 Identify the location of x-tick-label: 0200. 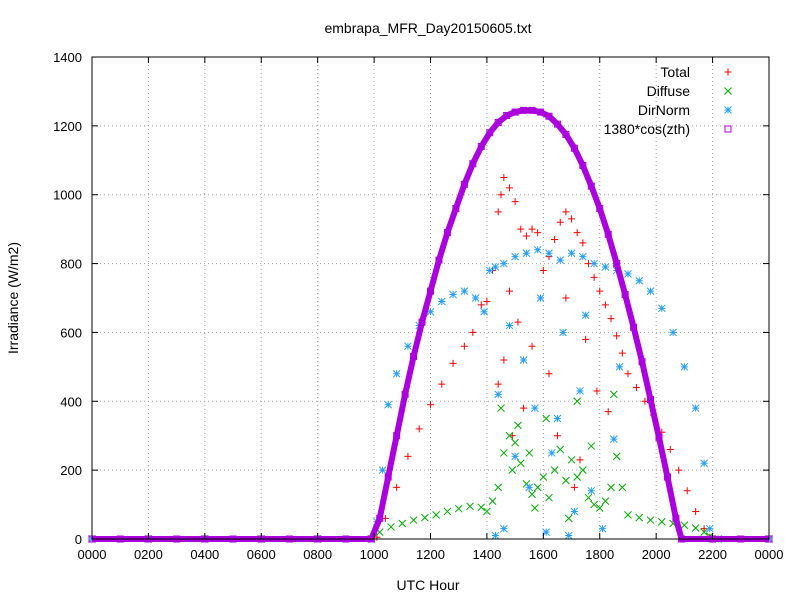
(148, 554).